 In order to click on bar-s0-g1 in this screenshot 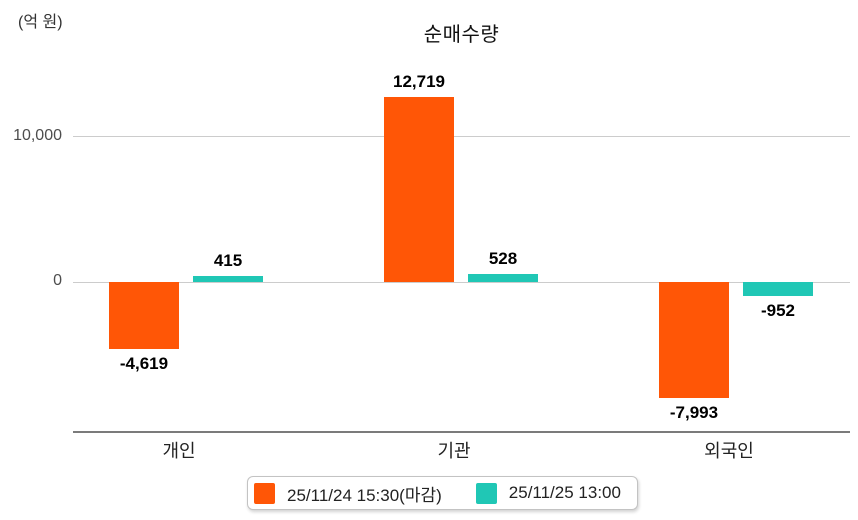, I will do `click(419, 189)`.